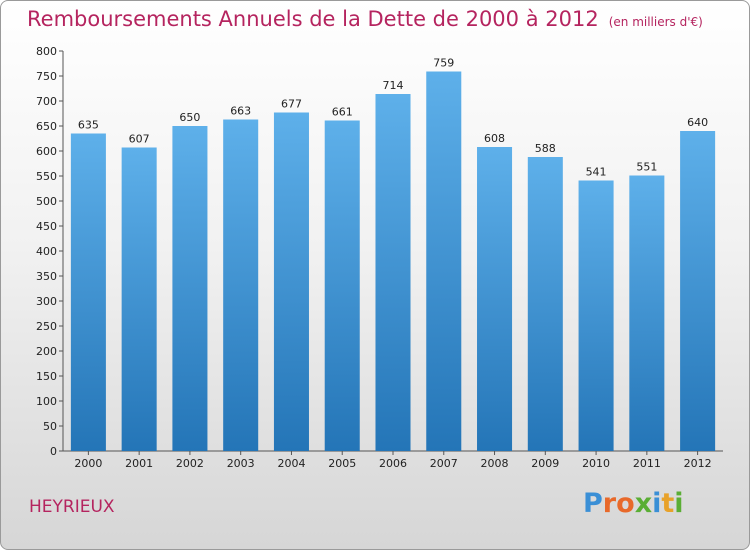  I want to click on y-tick-label: 350, so click(46, 276).